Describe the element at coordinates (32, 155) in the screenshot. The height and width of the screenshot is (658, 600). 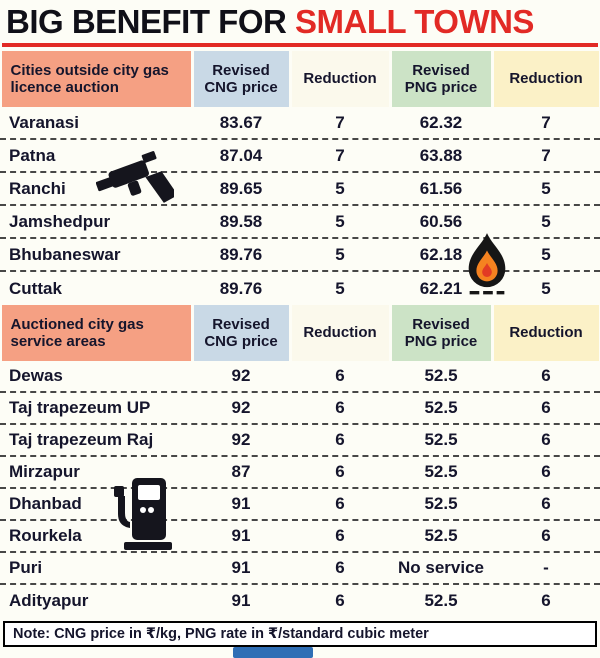
I see `city-cell: Patna` at that location.